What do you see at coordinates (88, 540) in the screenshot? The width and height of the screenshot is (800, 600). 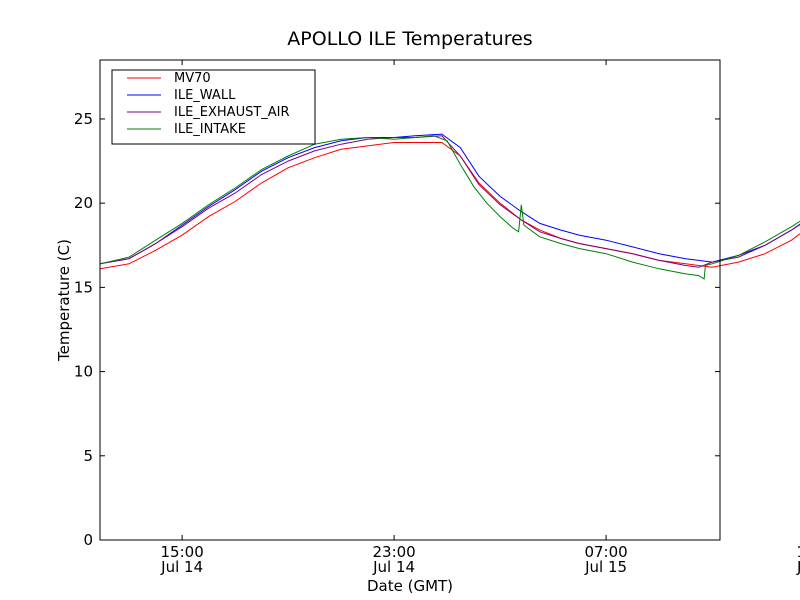 I see `y-tick-label: 0` at bounding box center [88, 540].